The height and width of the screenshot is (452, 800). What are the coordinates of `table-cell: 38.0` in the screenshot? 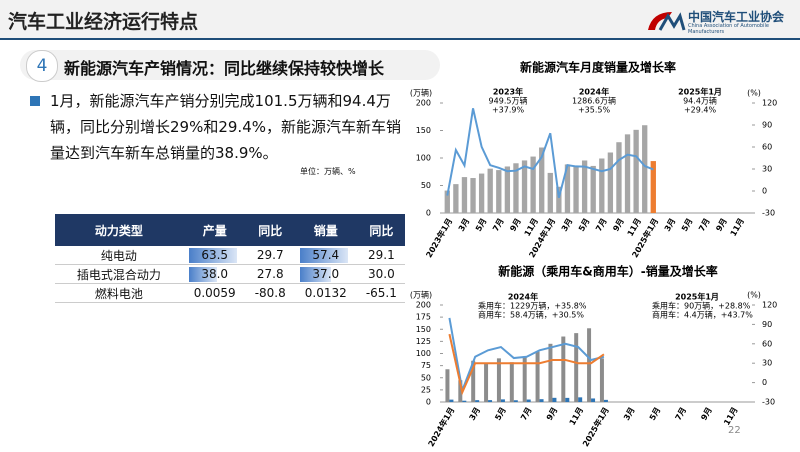 It's located at (214, 274).